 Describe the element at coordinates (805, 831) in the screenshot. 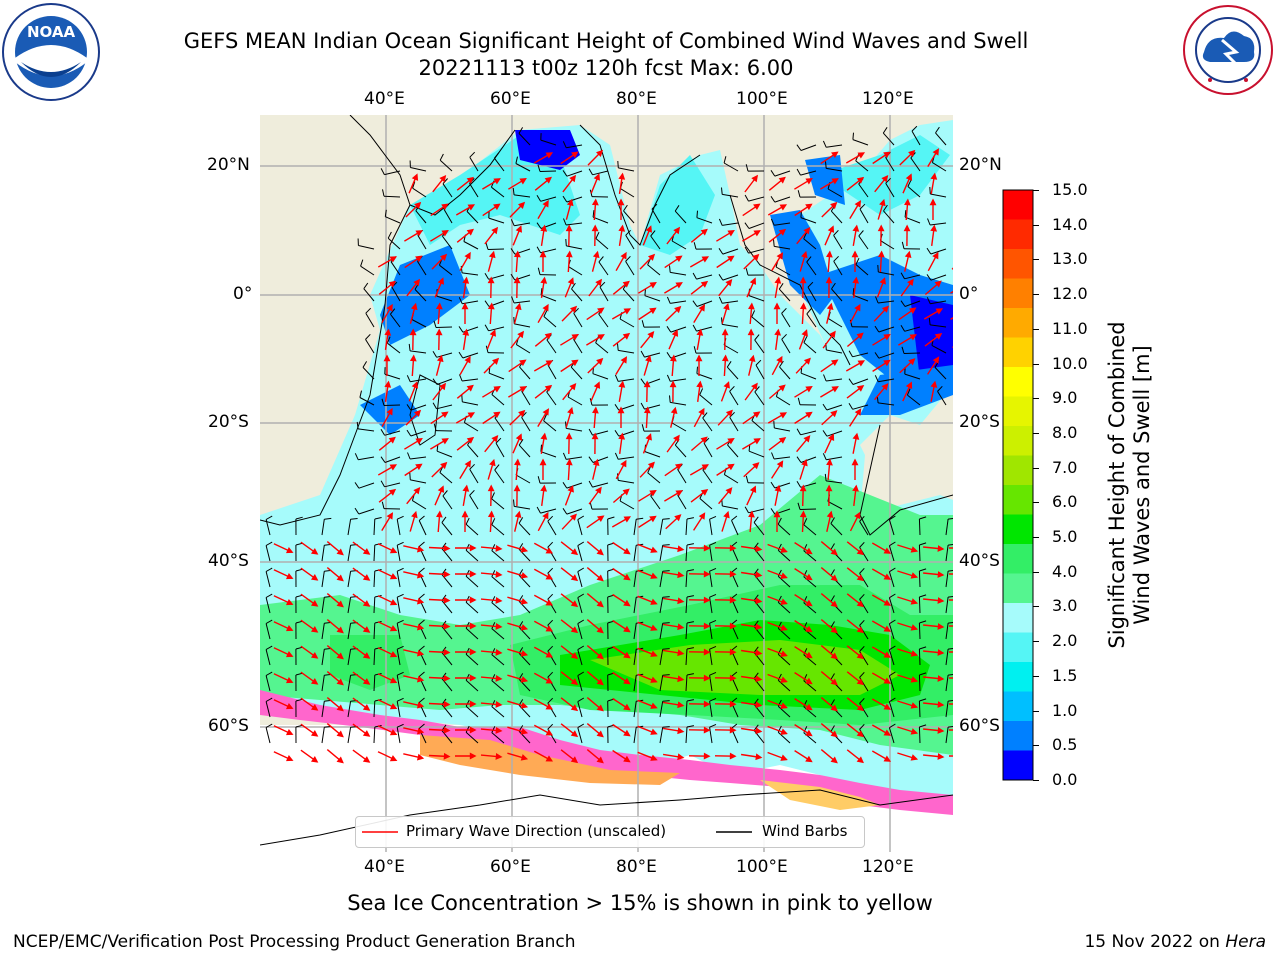

I see `legend-wind-barbs: Wind Barbs` at that location.